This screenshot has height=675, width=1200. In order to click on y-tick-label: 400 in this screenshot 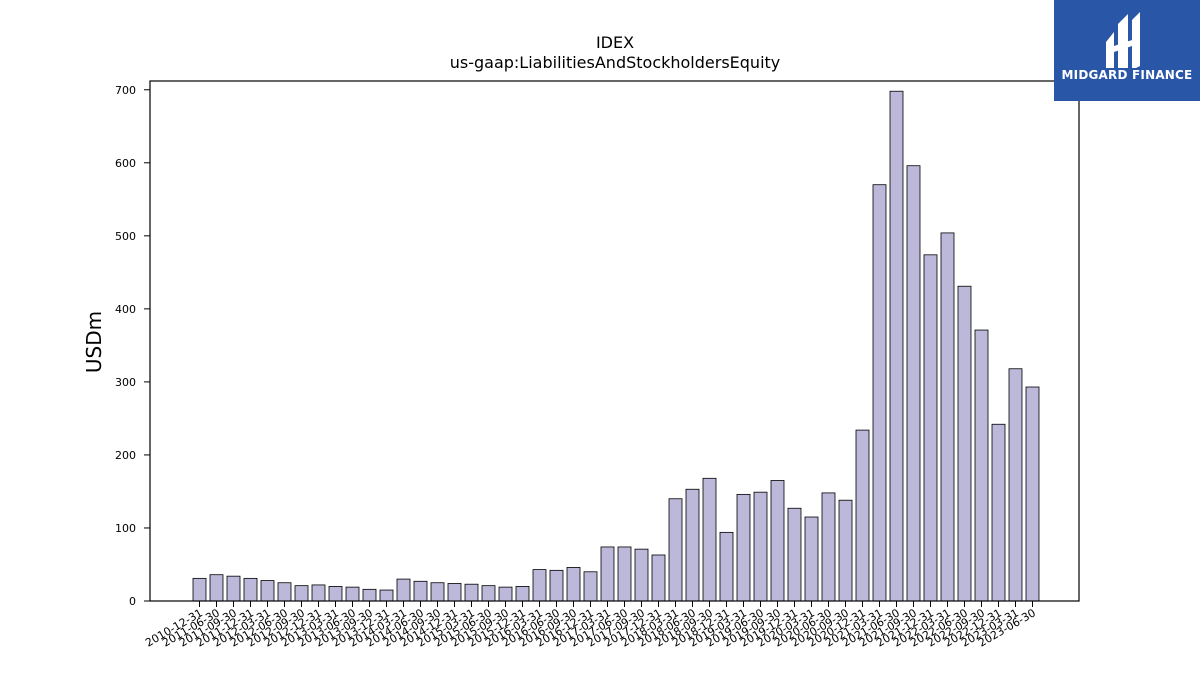, I will do `click(125, 309)`.